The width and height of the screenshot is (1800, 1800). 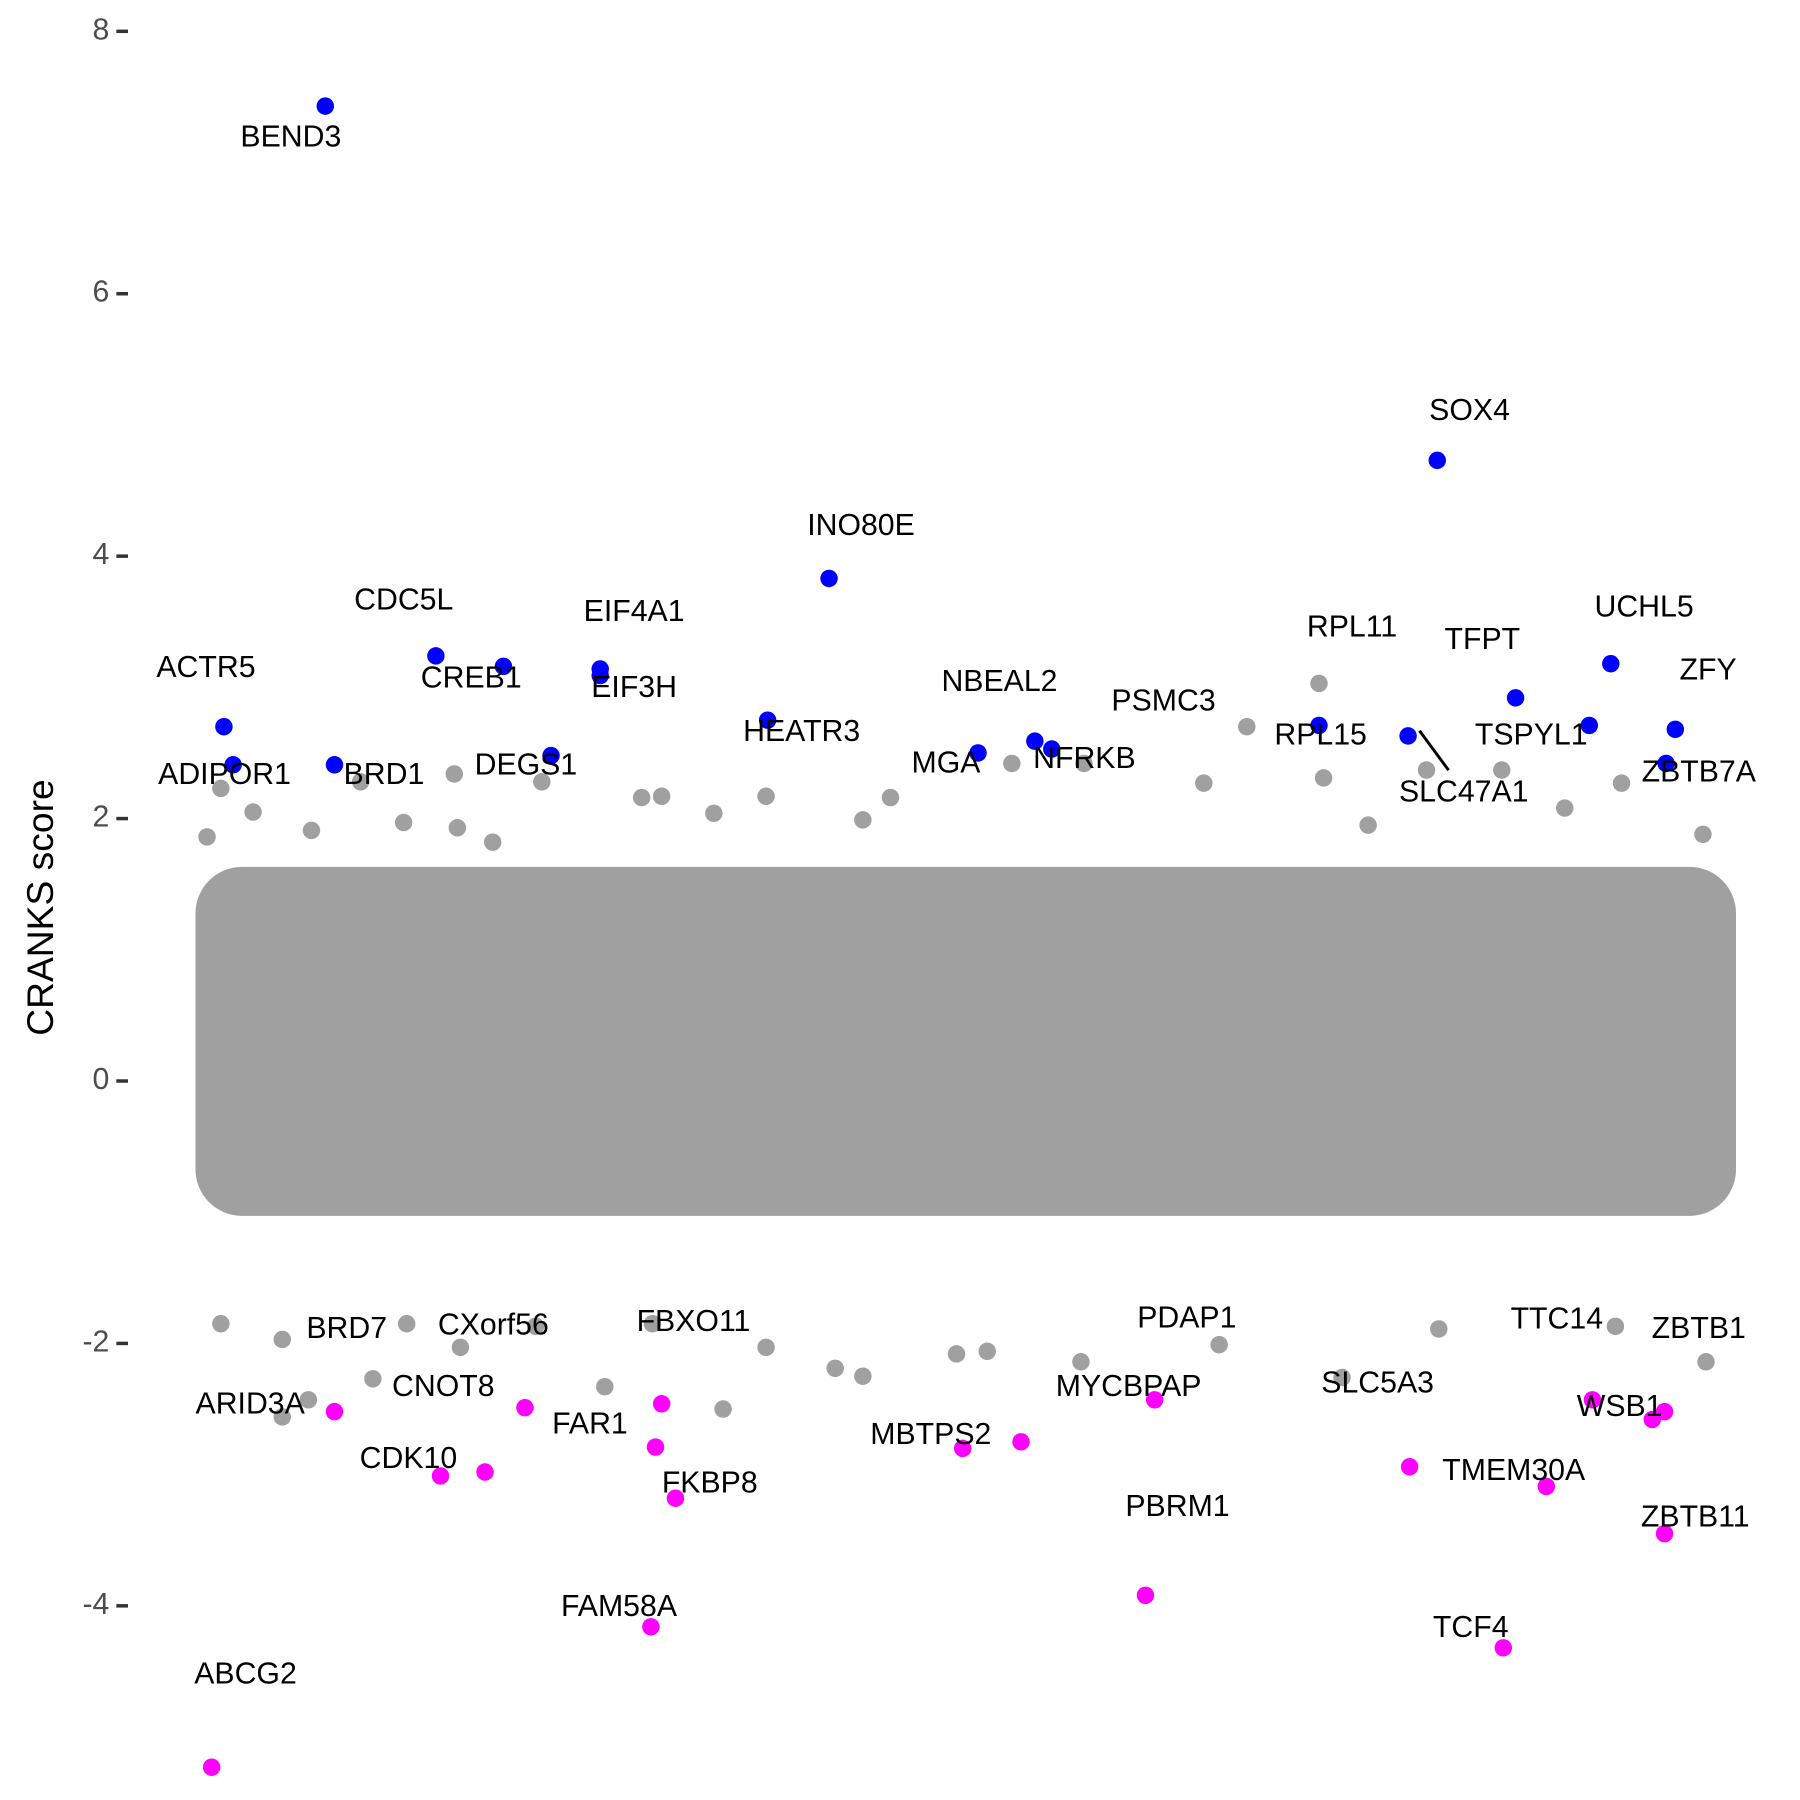 I want to click on point-label: PBRM1, so click(x=1177, y=1506).